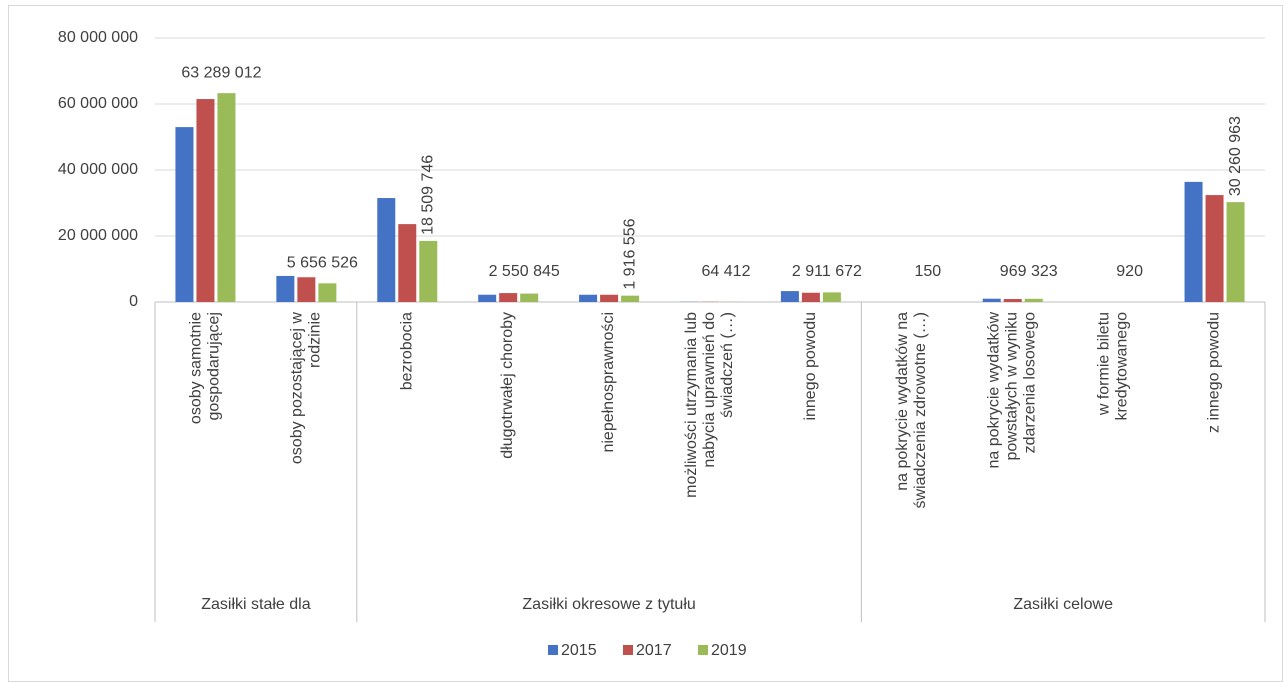 The height and width of the screenshot is (682, 1285). I want to click on data-label: 2 550 845, so click(524, 271).